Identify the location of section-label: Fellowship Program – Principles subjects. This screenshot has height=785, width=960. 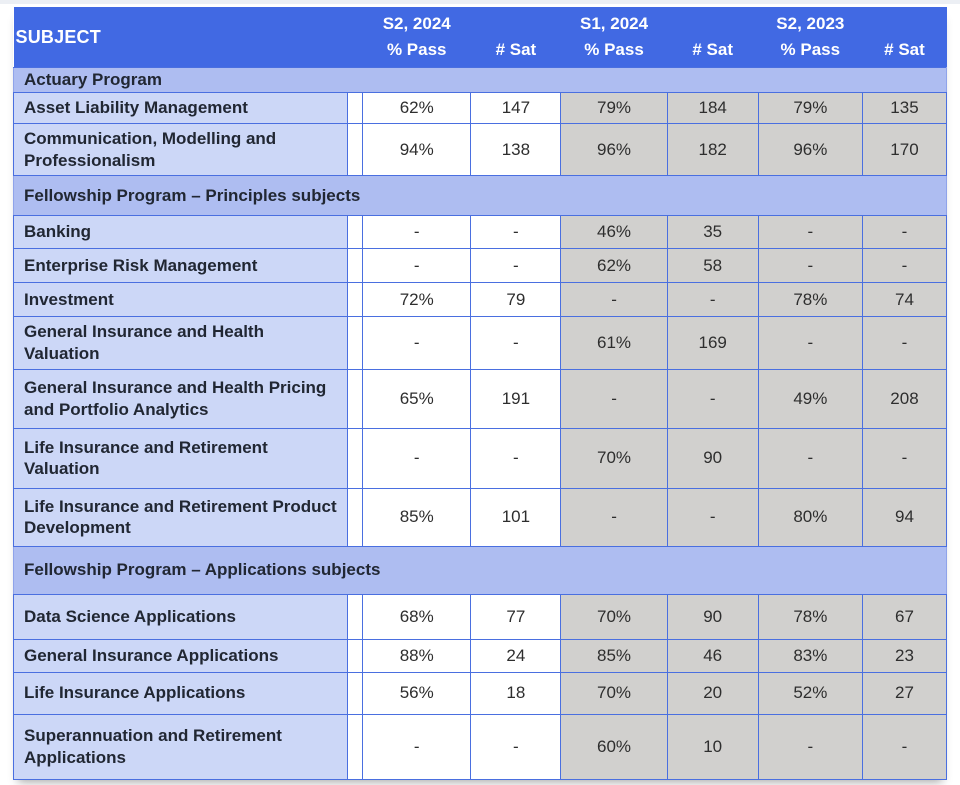
(480, 196).